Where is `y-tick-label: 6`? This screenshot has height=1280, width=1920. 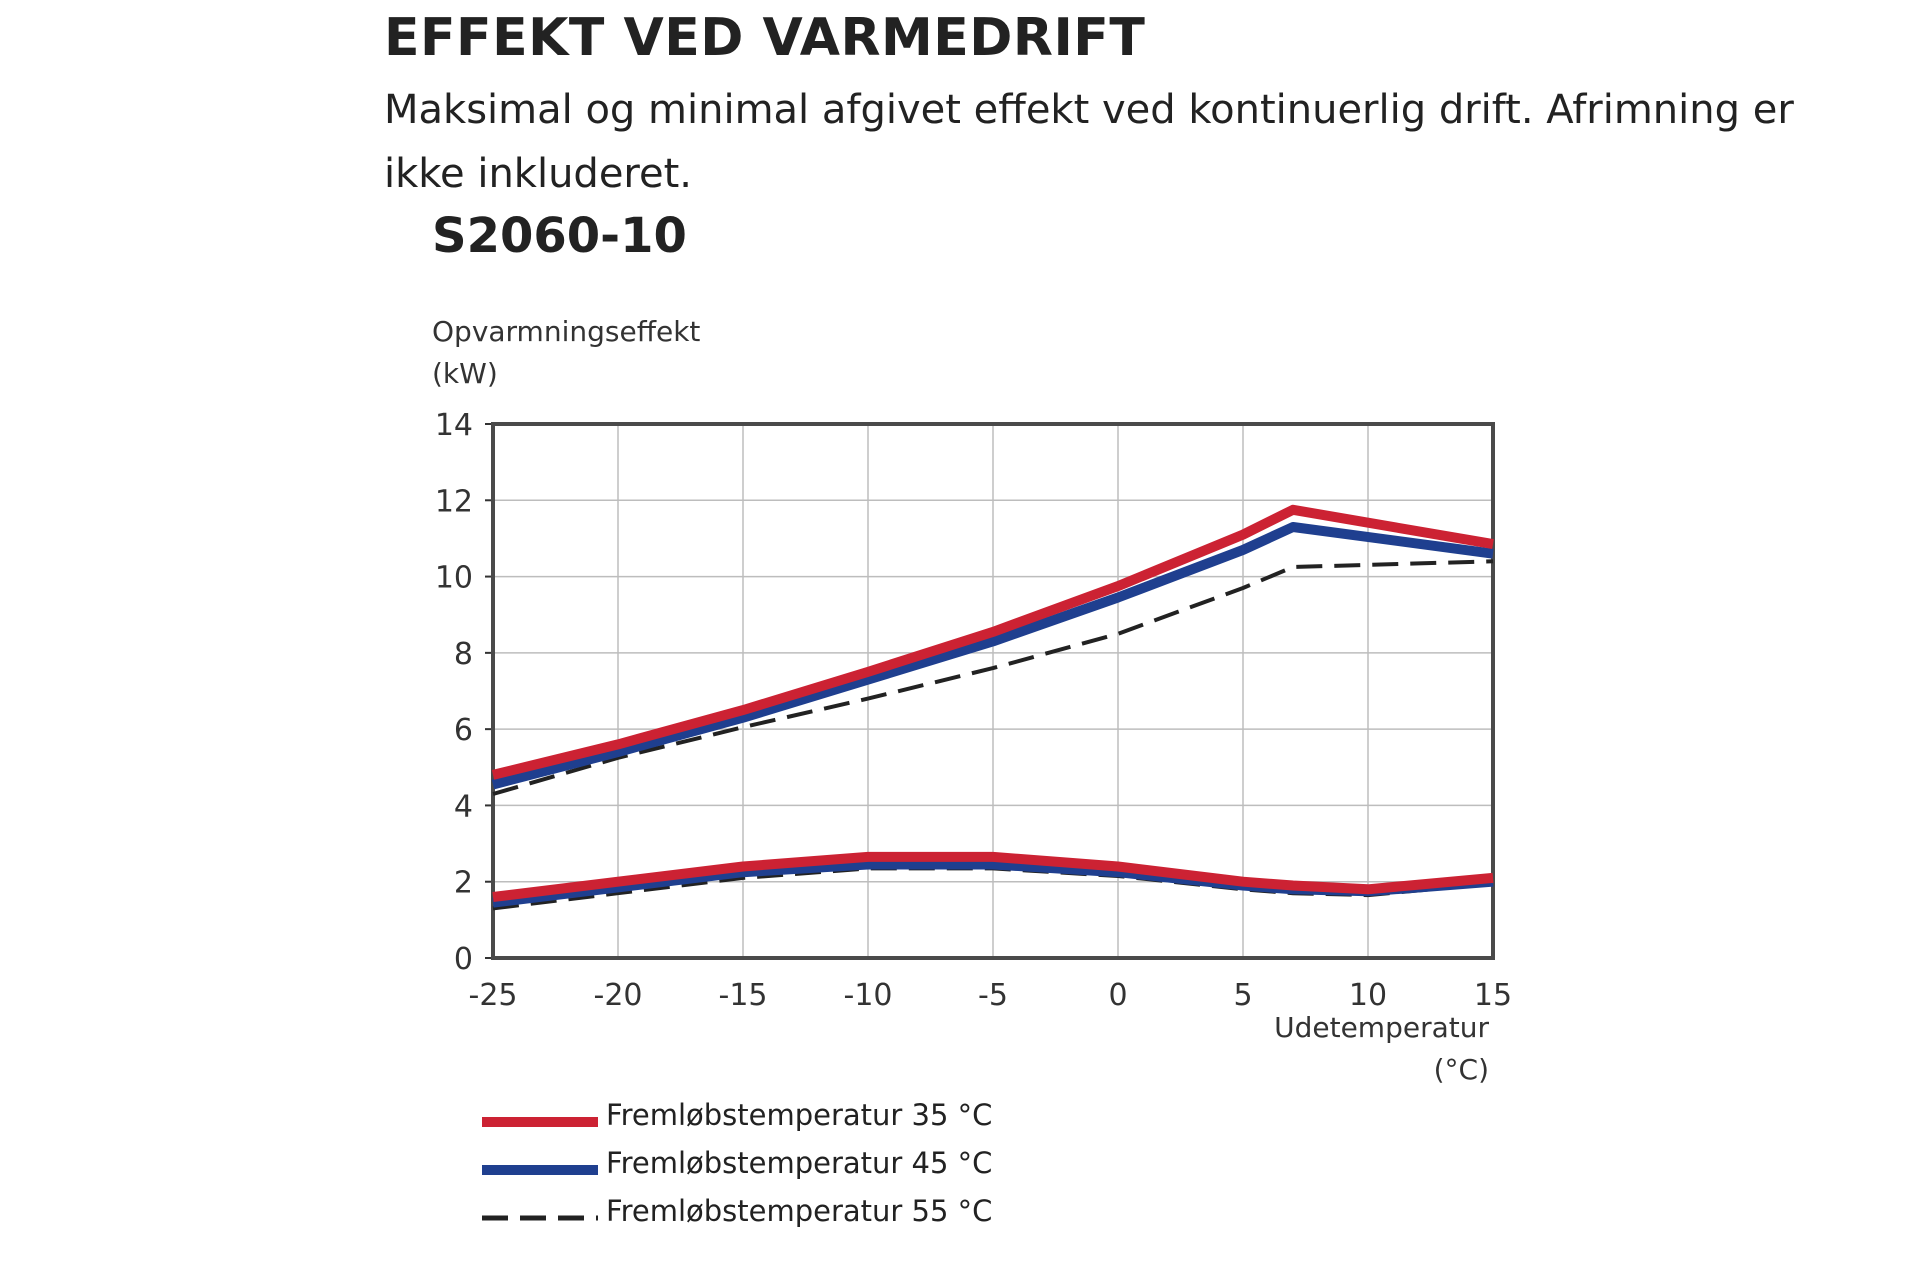
y-tick-label: 6 is located at coordinates (463, 730).